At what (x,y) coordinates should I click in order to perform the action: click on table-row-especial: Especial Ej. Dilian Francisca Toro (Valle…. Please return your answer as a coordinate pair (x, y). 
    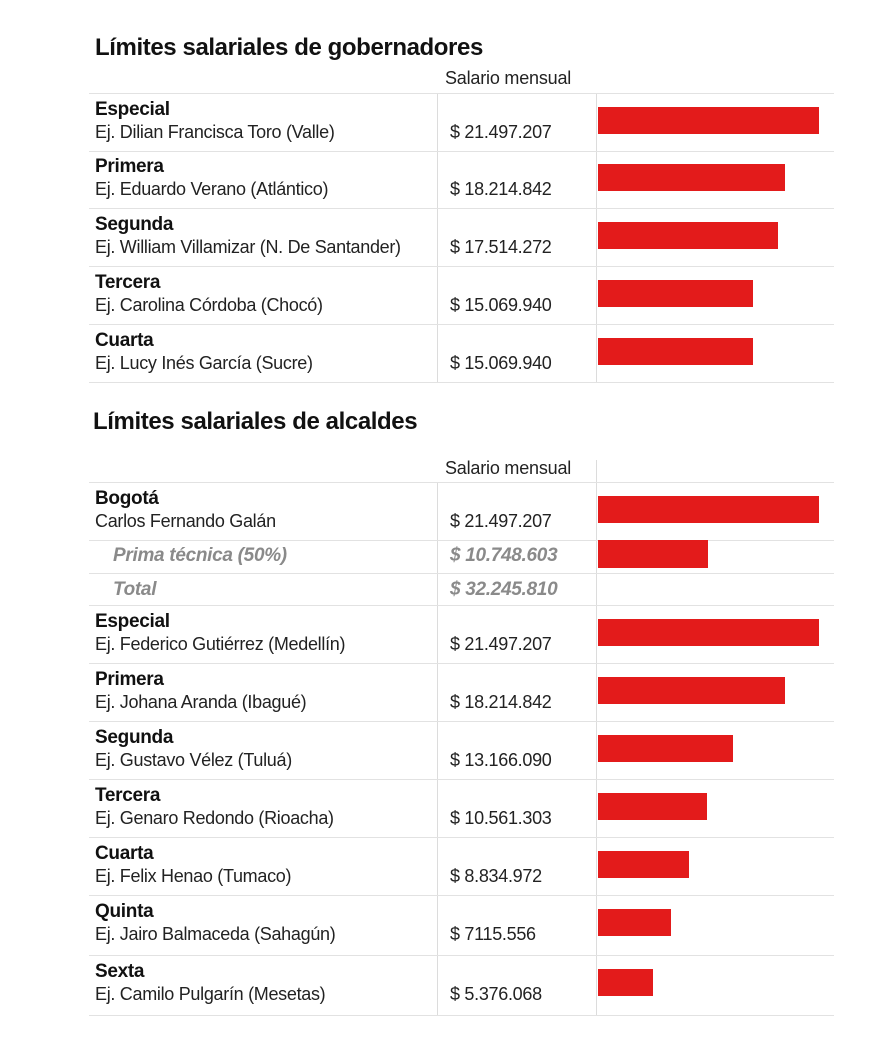
    Looking at the image, I should click on (461, 122).